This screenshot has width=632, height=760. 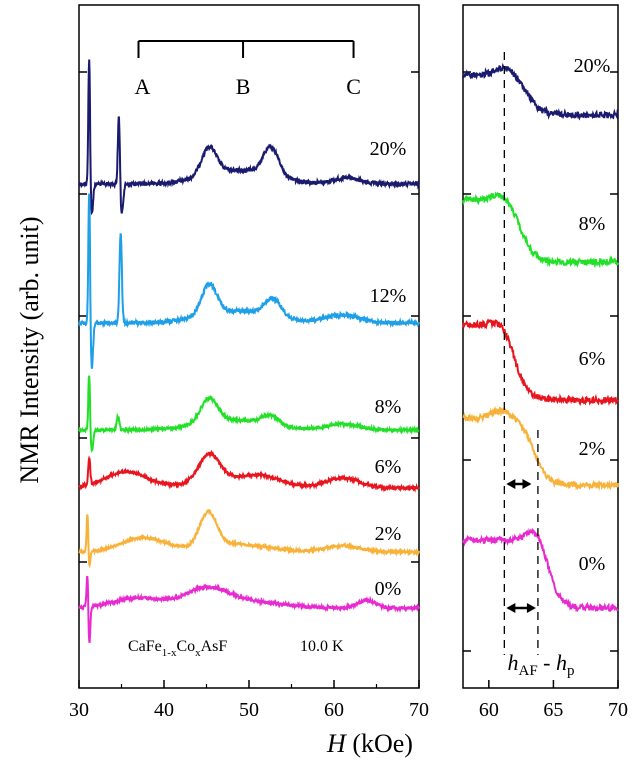 What do you see at coordinates (249, 471) in the screenshot?
I see `spectrum-line-6pct` at bounding box center [249, 471].